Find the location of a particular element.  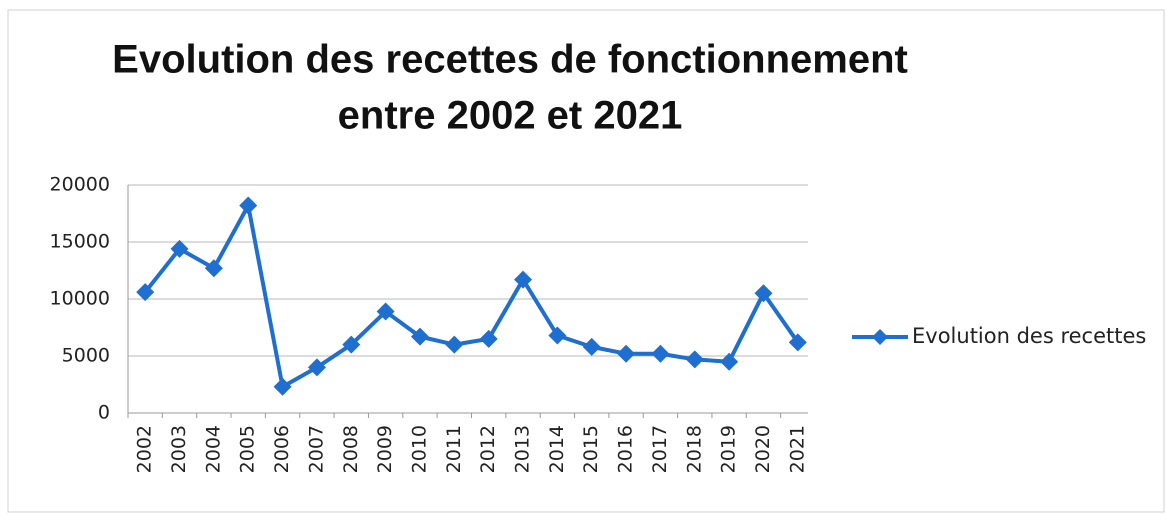

x-tick-label: 2021 is located at coordinates (797, 449).